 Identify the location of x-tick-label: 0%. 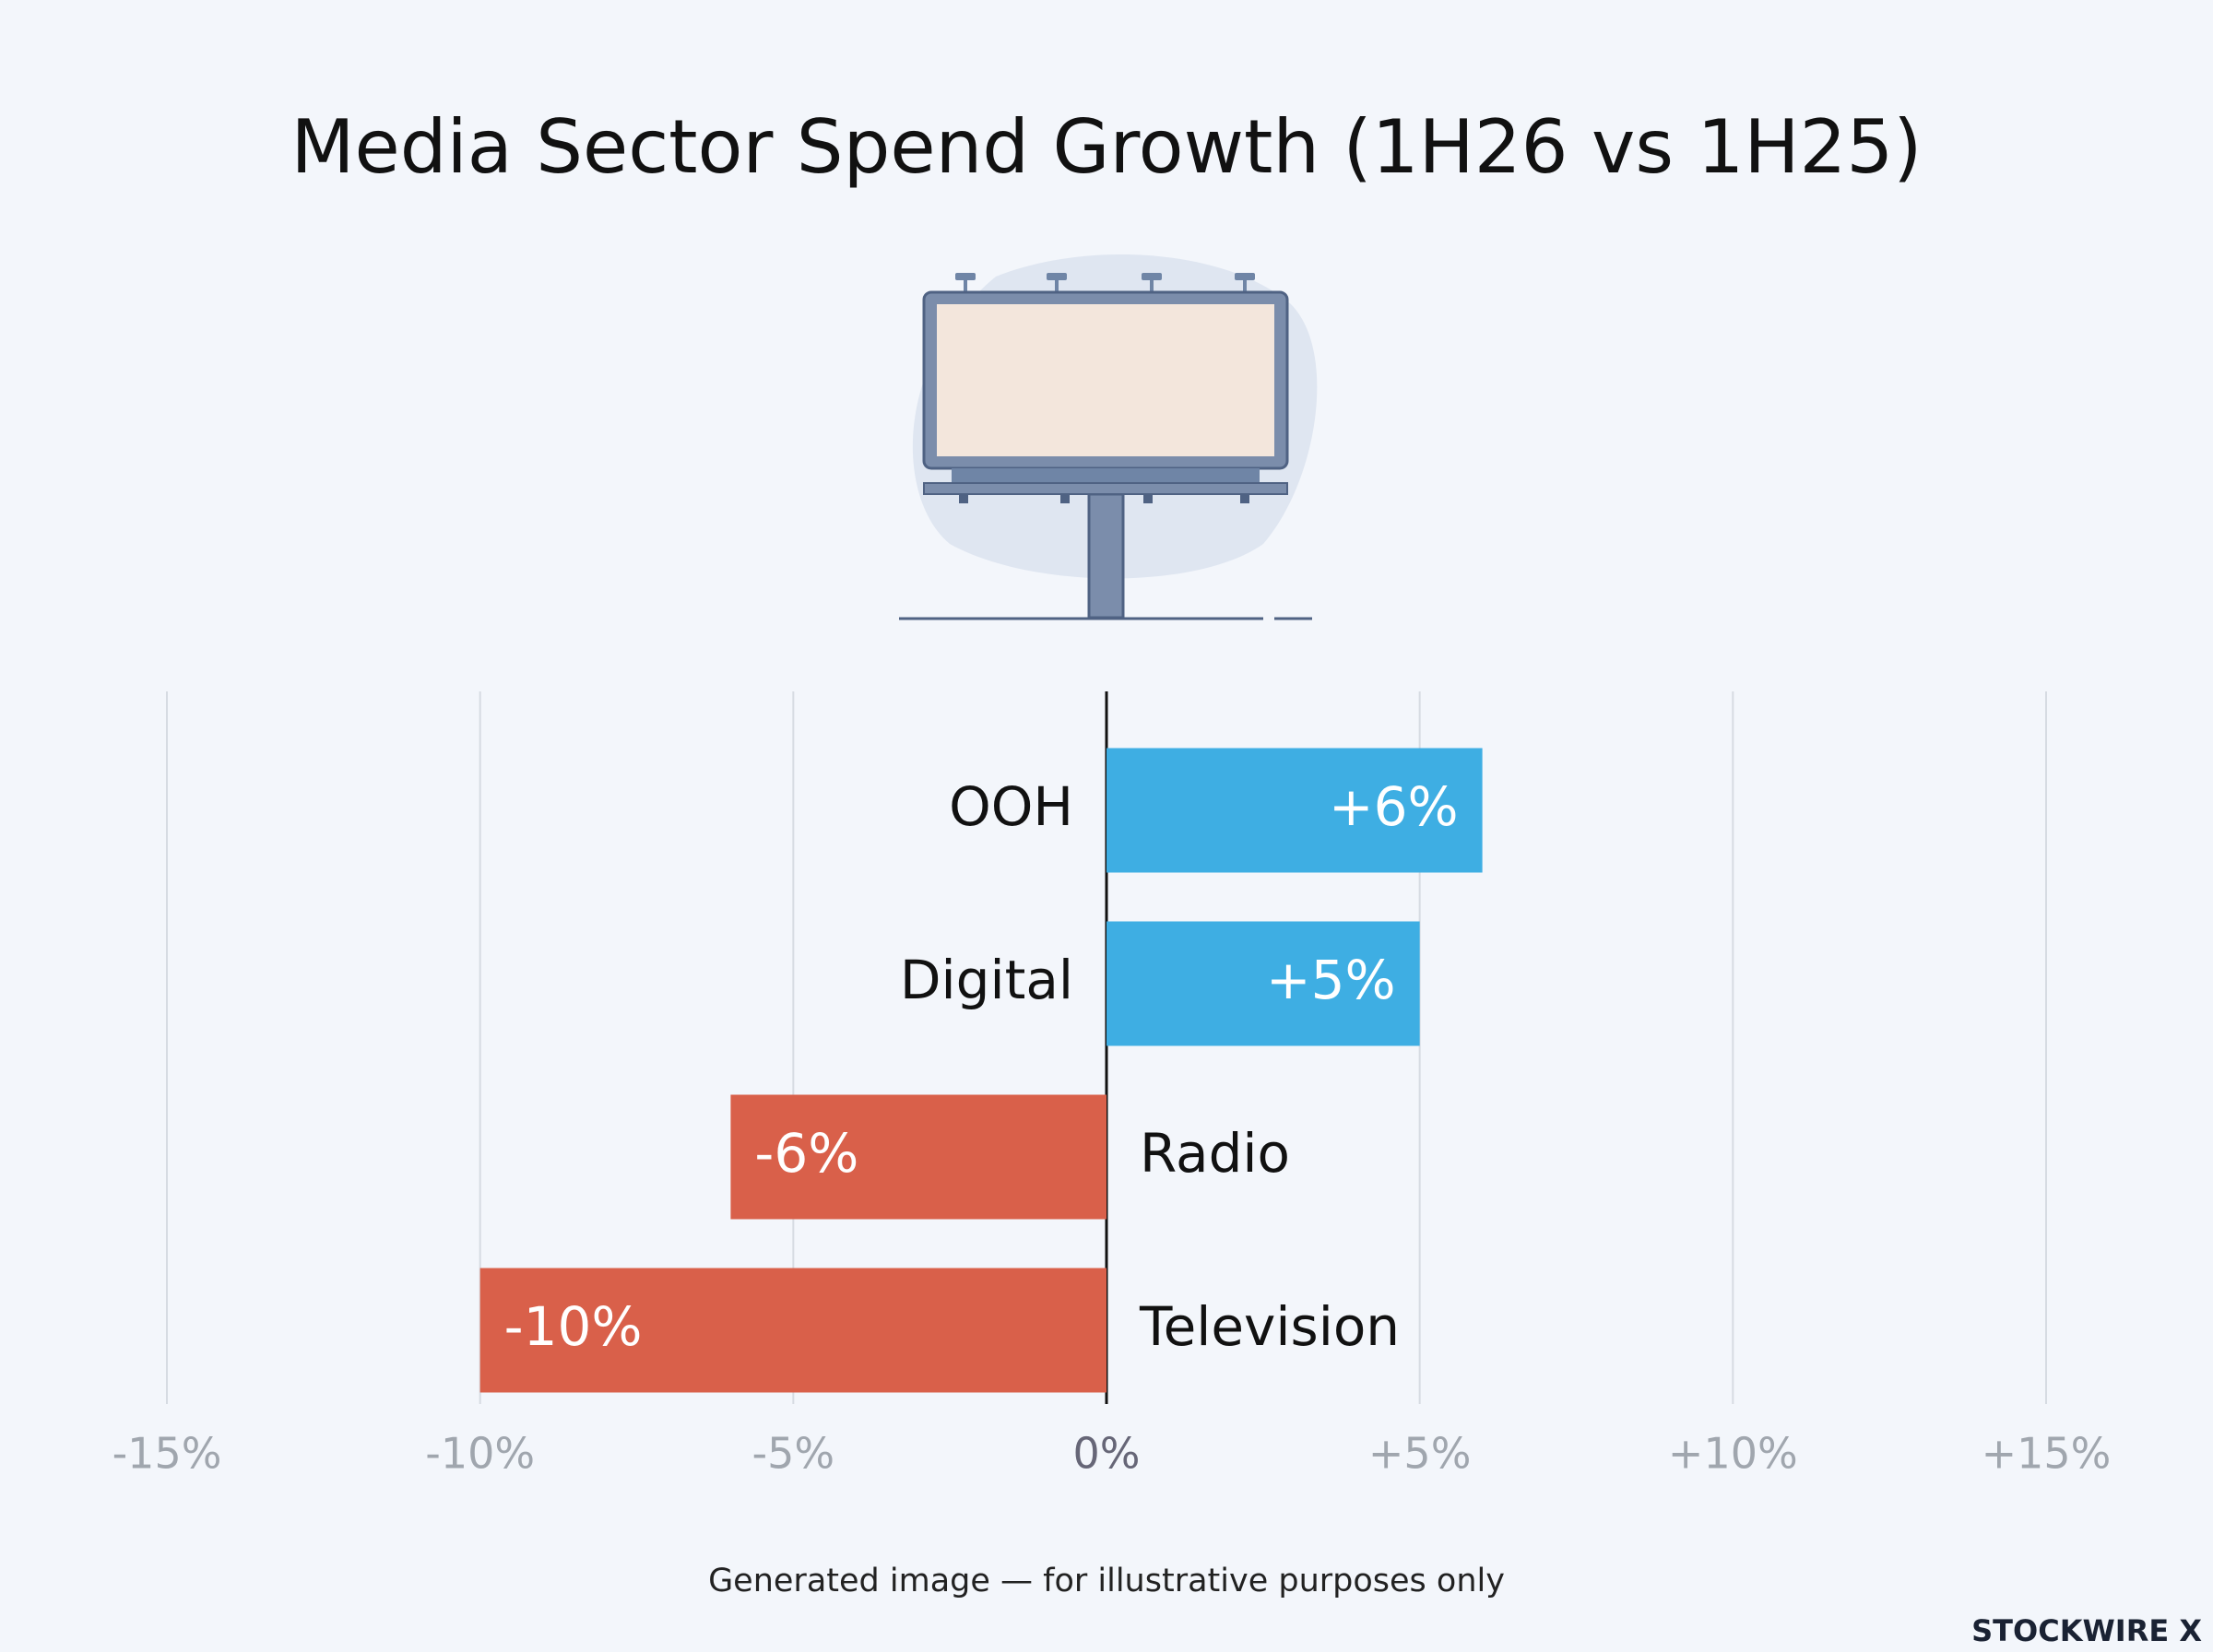
(1107, 1454).